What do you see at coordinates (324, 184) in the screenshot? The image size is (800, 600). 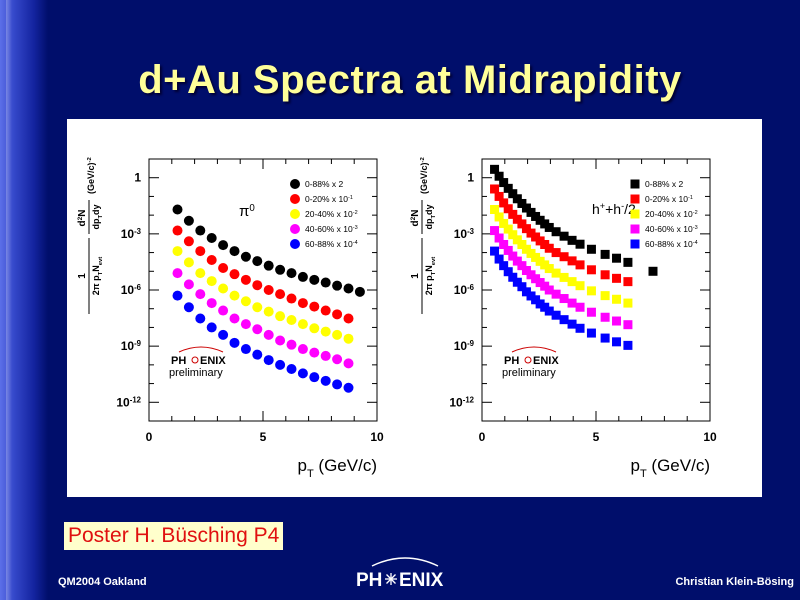 I see `legend-label: 0-88% x 2` at bounding box center [324, 184].